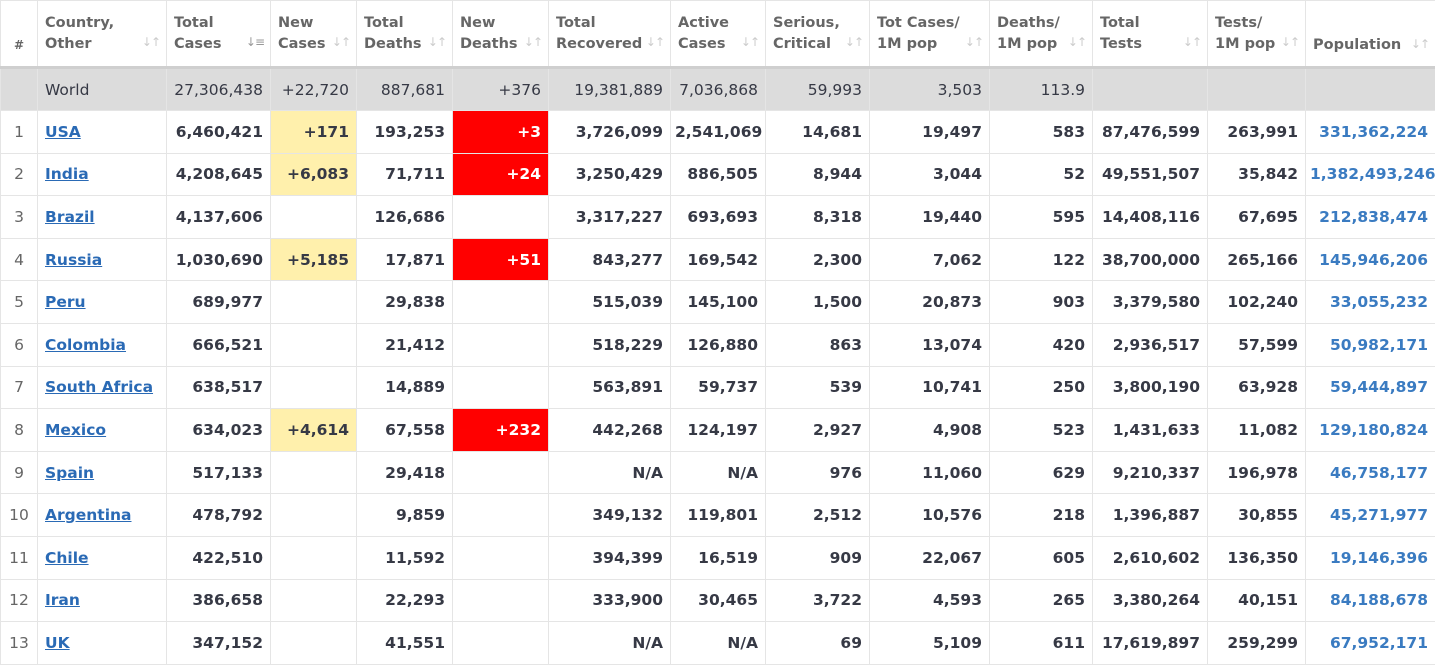 This screenshot has height=668, width=1435. Describe the element at coordinates (817, 34) in the screenshot. I see `header-serious-critical: Serious, Critical ↓↑` at that location.